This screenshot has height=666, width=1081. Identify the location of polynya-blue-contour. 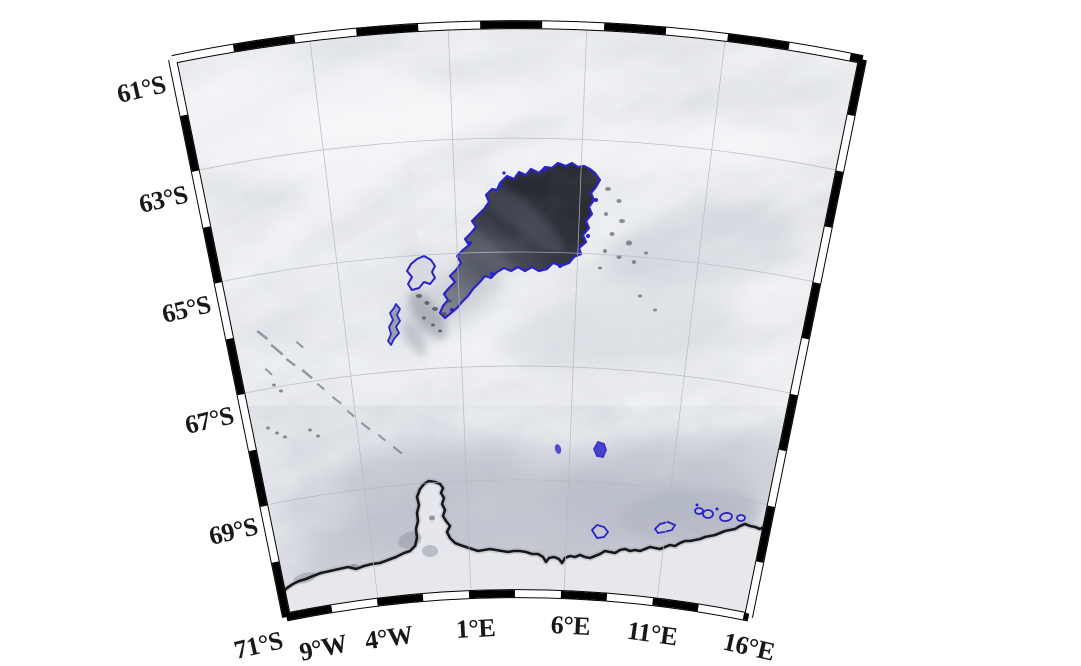
(520, 240).